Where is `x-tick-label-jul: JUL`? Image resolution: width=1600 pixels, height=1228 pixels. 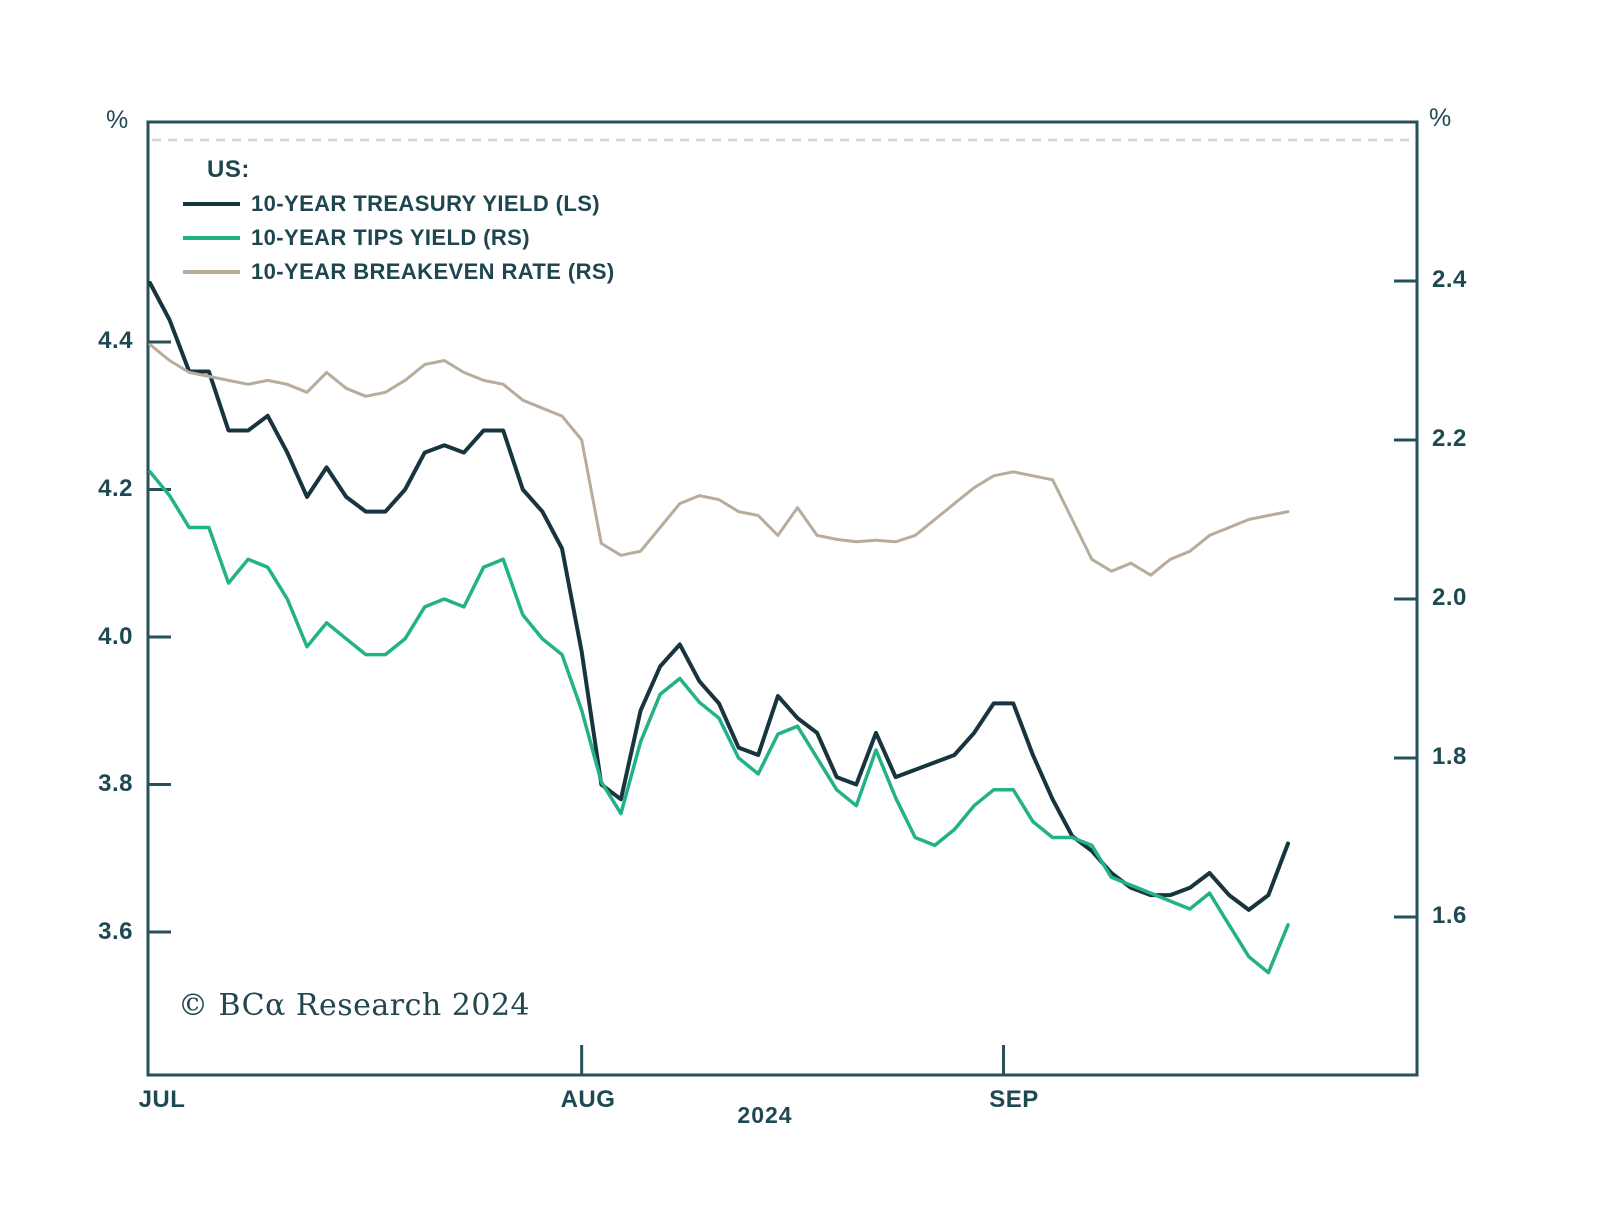 x-tick-label-jul: JUL is located at coordinates (162, 1099).